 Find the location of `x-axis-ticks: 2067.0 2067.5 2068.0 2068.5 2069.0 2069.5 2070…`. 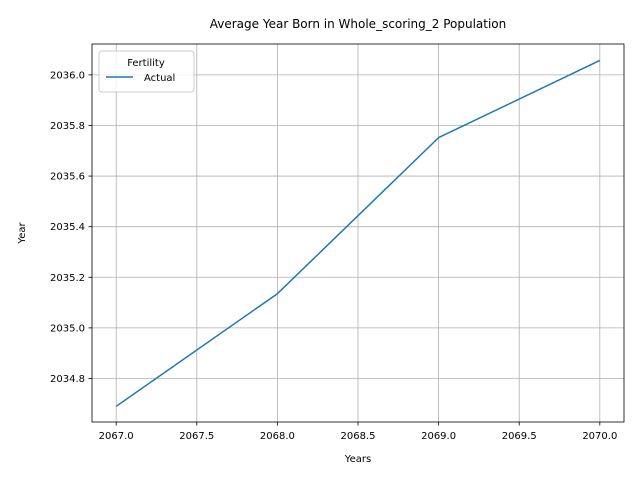

x-axis-ticks: 2067.0 2067.5 2068.0 2068.5 2069.0 2069.5 2070… is located at coordinates (358, 432).